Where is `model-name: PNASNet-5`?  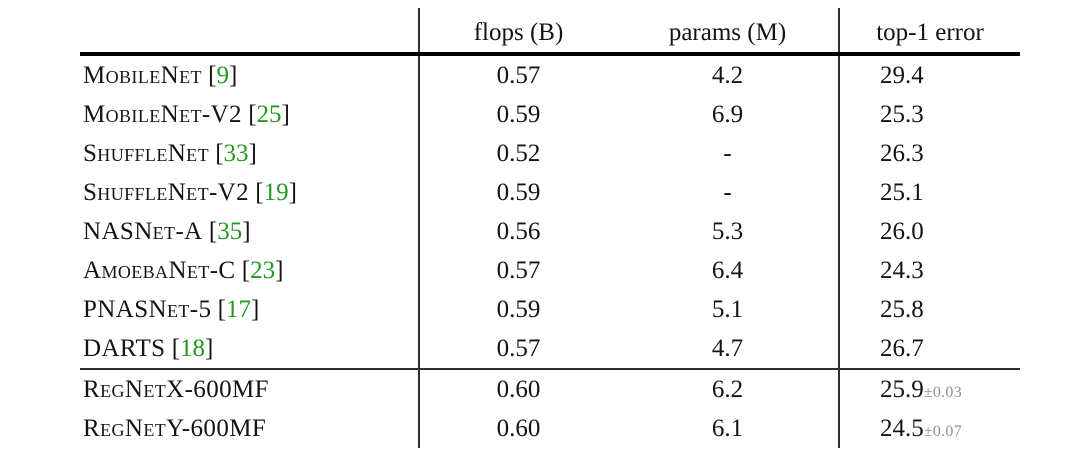
model-name: PNASNet-5 is located at coordinates (147, 309).